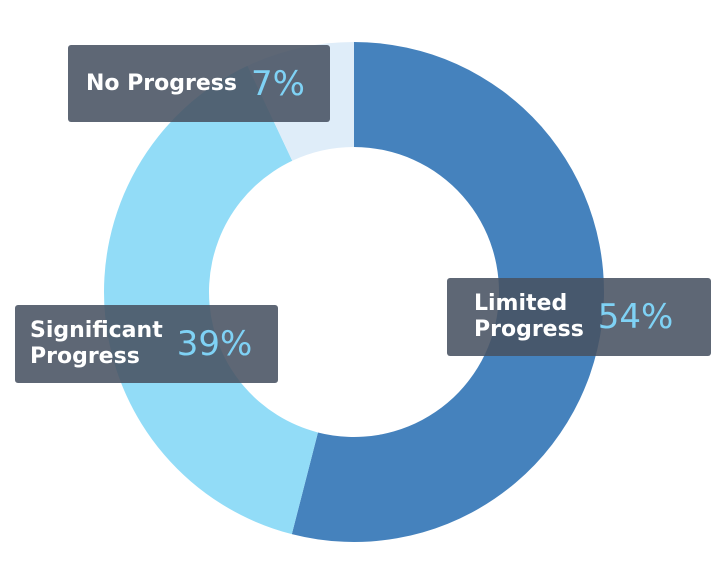  What do you see at coordinates (635, 317) in the screenshot?
I see `label-value-limited-progress: 54%` at bounding box center [635, 317].